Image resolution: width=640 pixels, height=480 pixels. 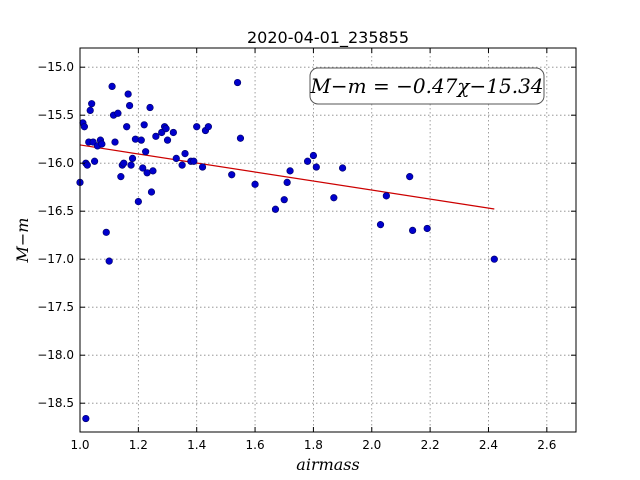 I want to click on y-axis-label: M−m, so click(x=22, y=241).